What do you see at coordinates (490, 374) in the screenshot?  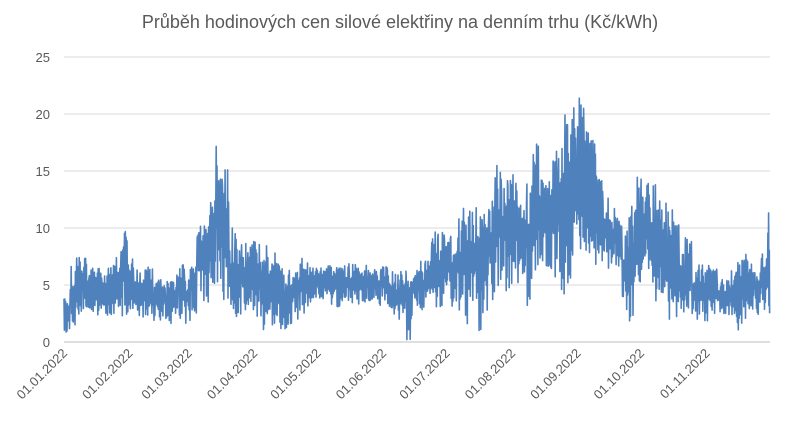 I see `x-tick-label: 01.08.2022` at bounding box center [490, 374].